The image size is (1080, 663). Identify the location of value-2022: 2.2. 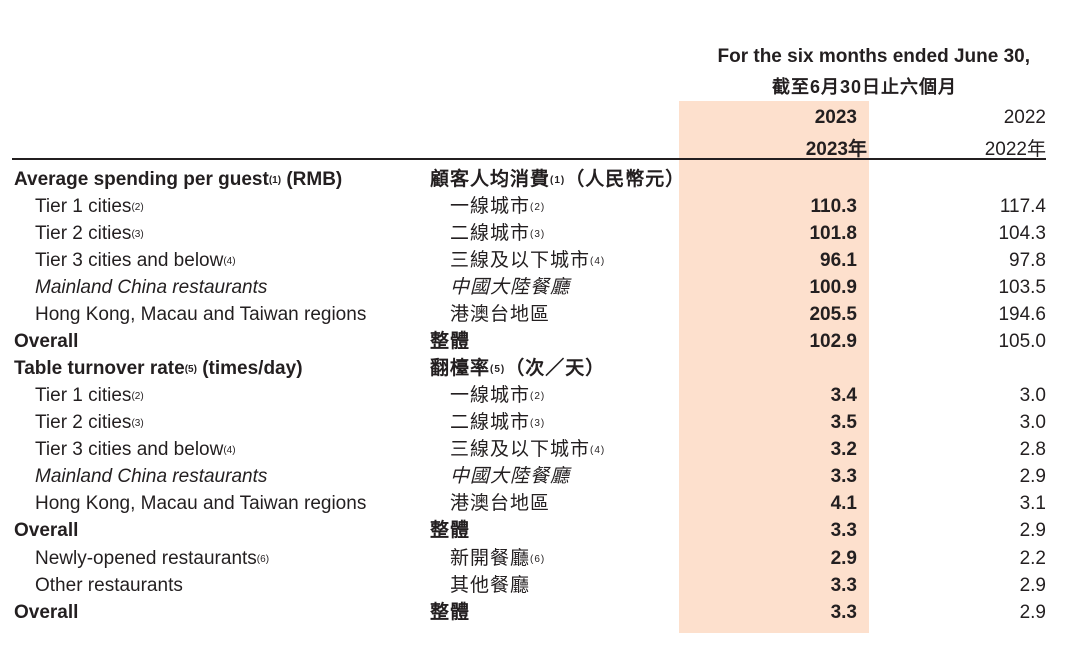
(1032, 558).